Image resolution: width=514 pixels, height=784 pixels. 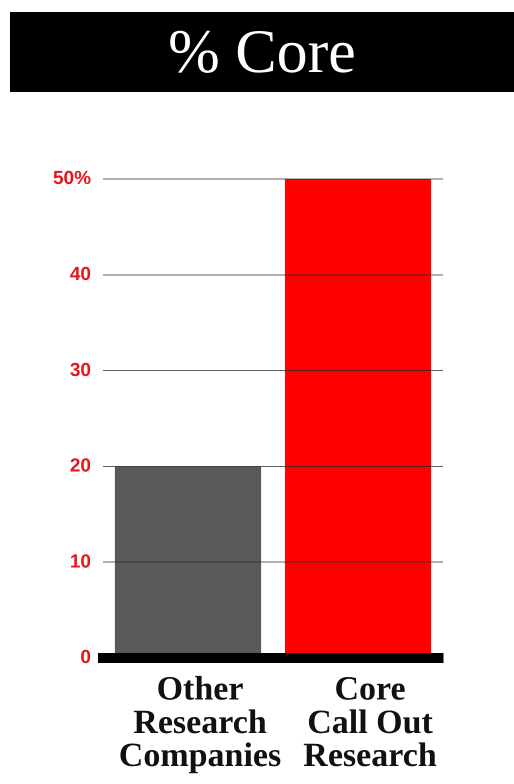 I want to click on y-tick-label: 40, so click(x=80, y=275).